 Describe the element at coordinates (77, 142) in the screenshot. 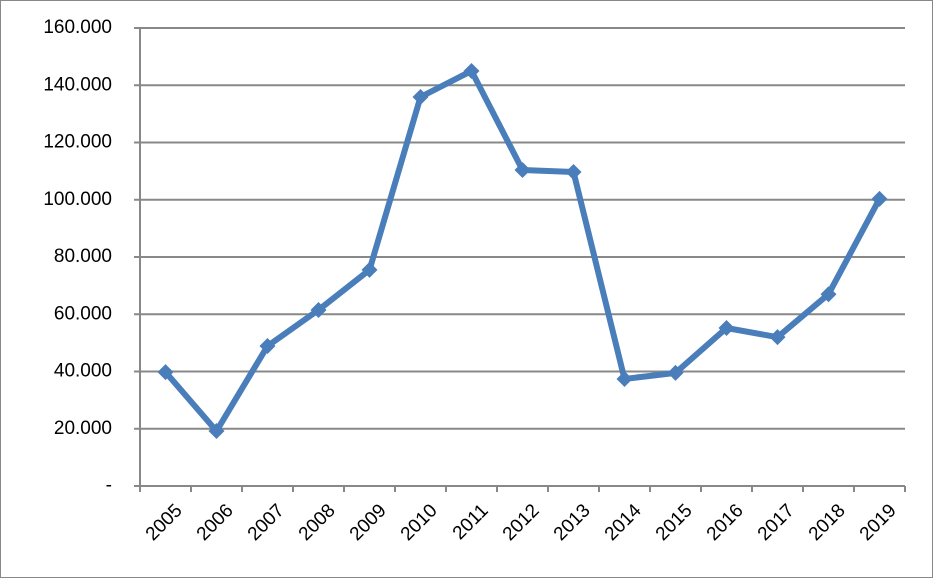

I see `y-tick-label: 120.000` at that location.